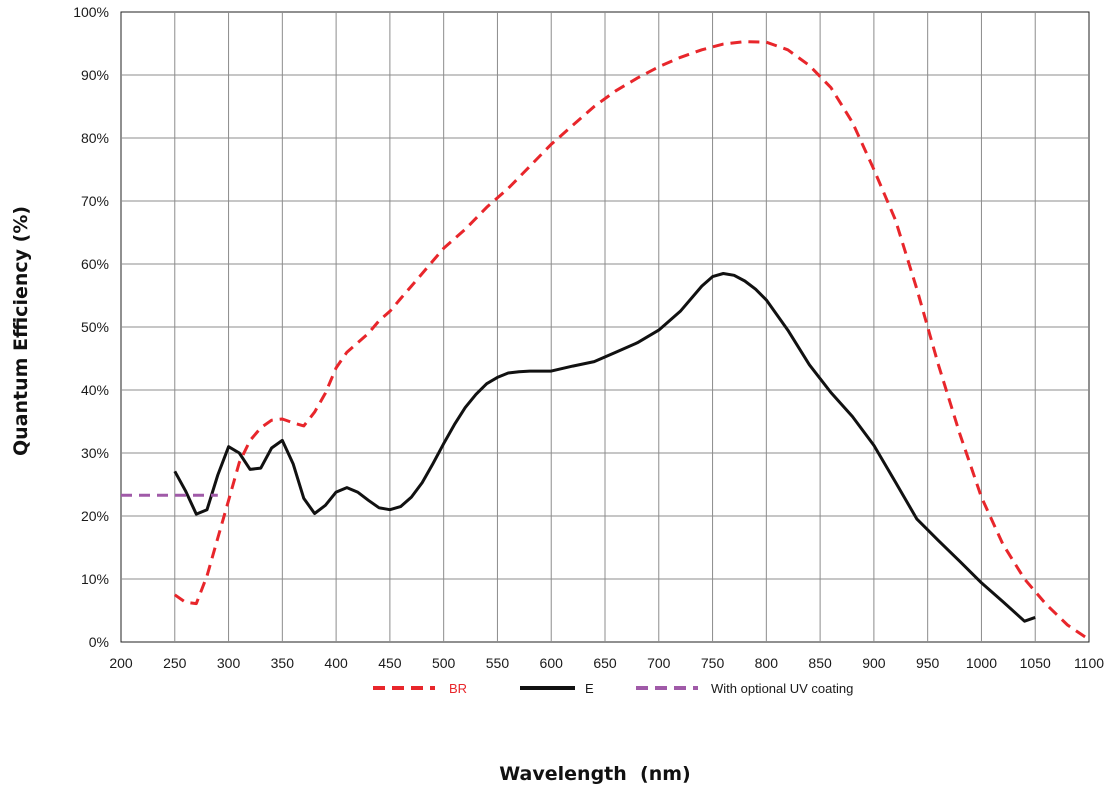  What do you see at coordinates (874, 663) in the screenshot?
I see `x-tick-label: 900` at bounding box center [874, 663].